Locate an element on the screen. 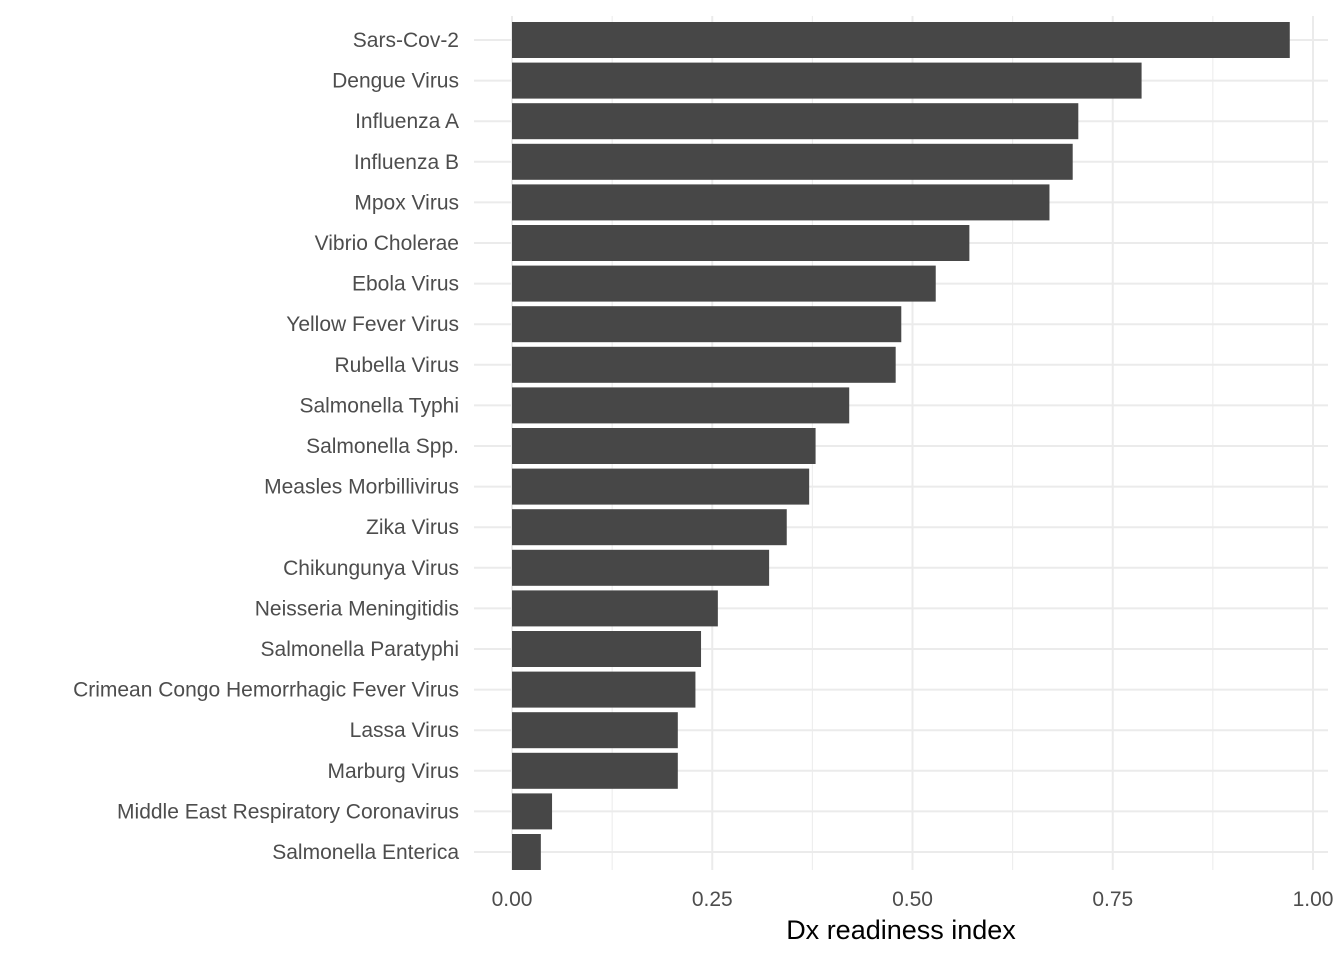 This screenshot has width=1344, height=960. x-tick-label: 0.75 is located at coordinates (1112, 899).